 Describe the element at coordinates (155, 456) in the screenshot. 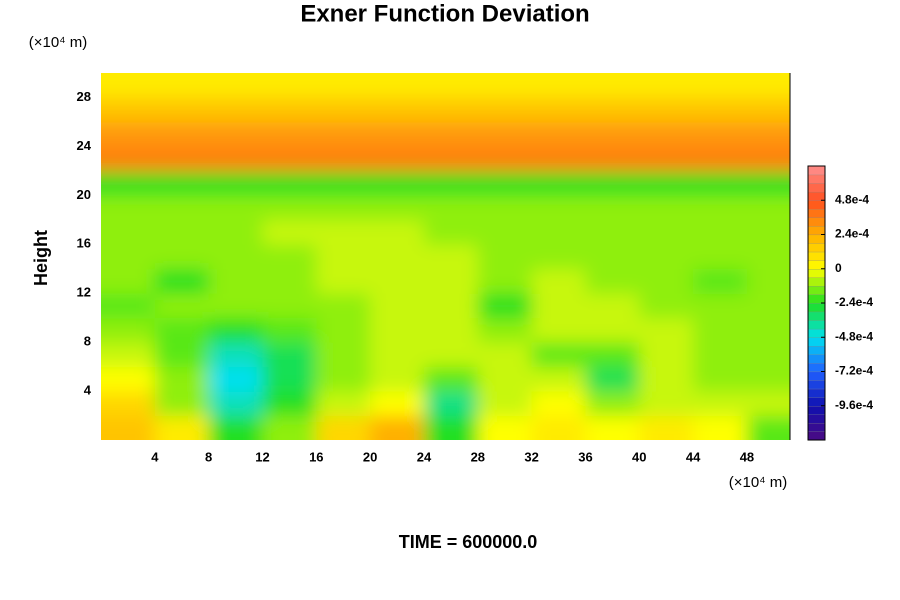

I see `x-tick-label: 4` at that location.